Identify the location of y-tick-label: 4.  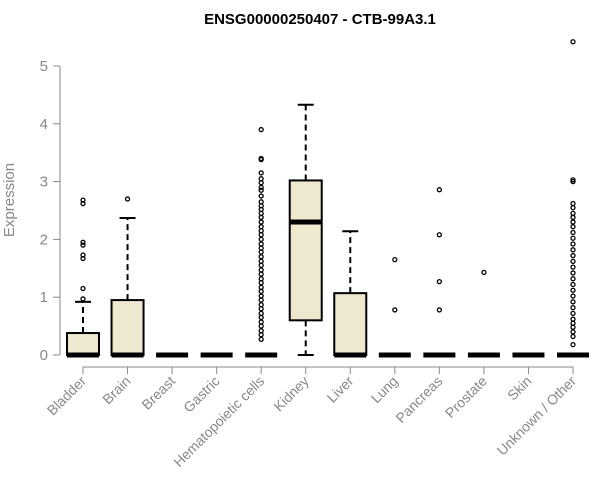
(44, 124).